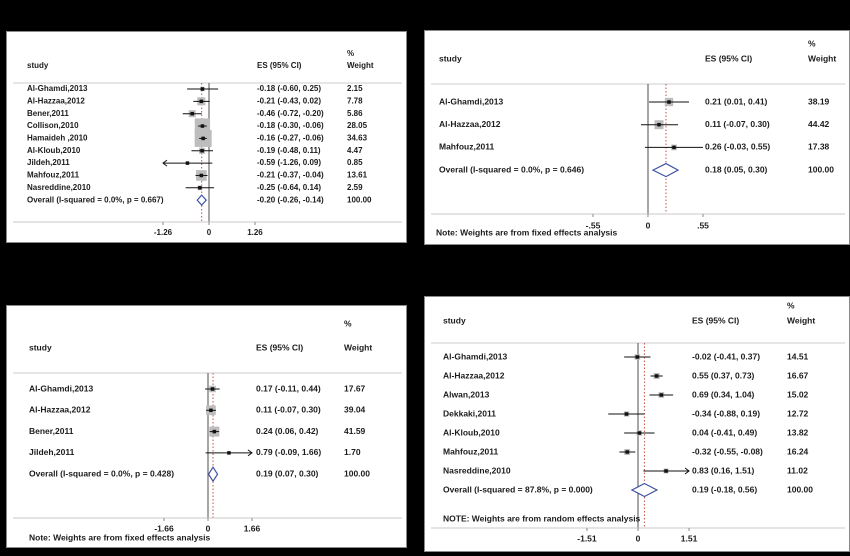  Describe the element at coordinates (703, 225) in the screenshot. I see `x-tick-label: .55` at that location.